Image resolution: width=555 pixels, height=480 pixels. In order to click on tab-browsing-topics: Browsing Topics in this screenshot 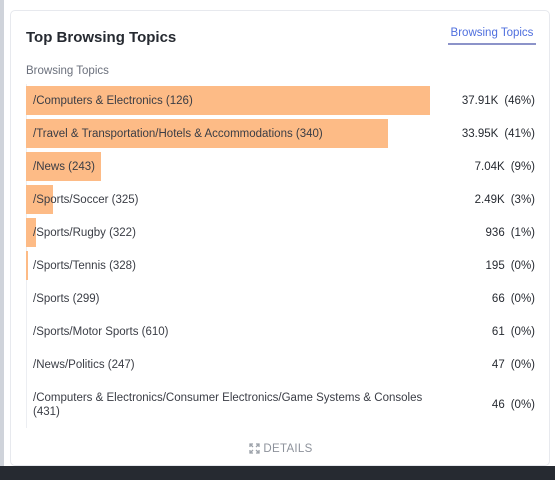, I will do `click(492, 36)`.